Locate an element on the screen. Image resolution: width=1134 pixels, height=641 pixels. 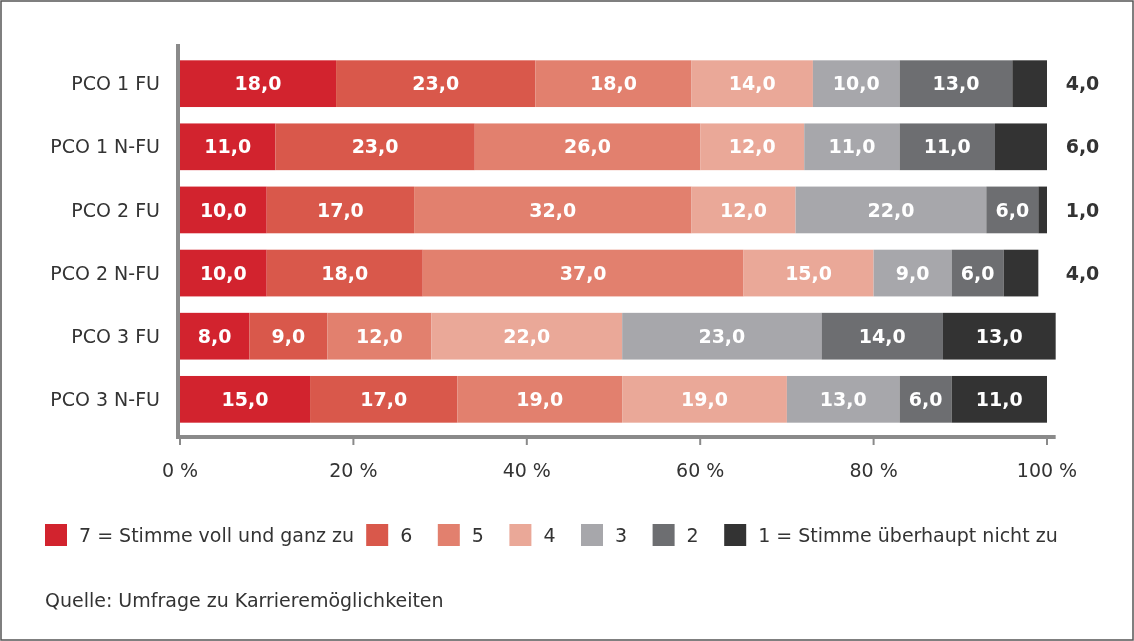
legend-label: 5 is located at coordinates (477, 534).